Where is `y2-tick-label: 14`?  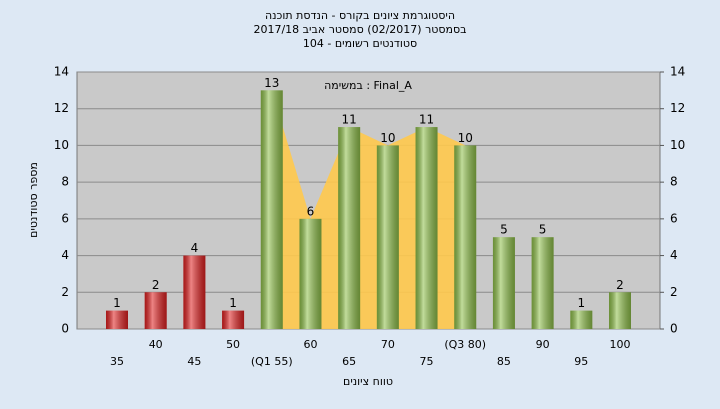 y2-tick-label: 14 is located at coordinates (677, 72).